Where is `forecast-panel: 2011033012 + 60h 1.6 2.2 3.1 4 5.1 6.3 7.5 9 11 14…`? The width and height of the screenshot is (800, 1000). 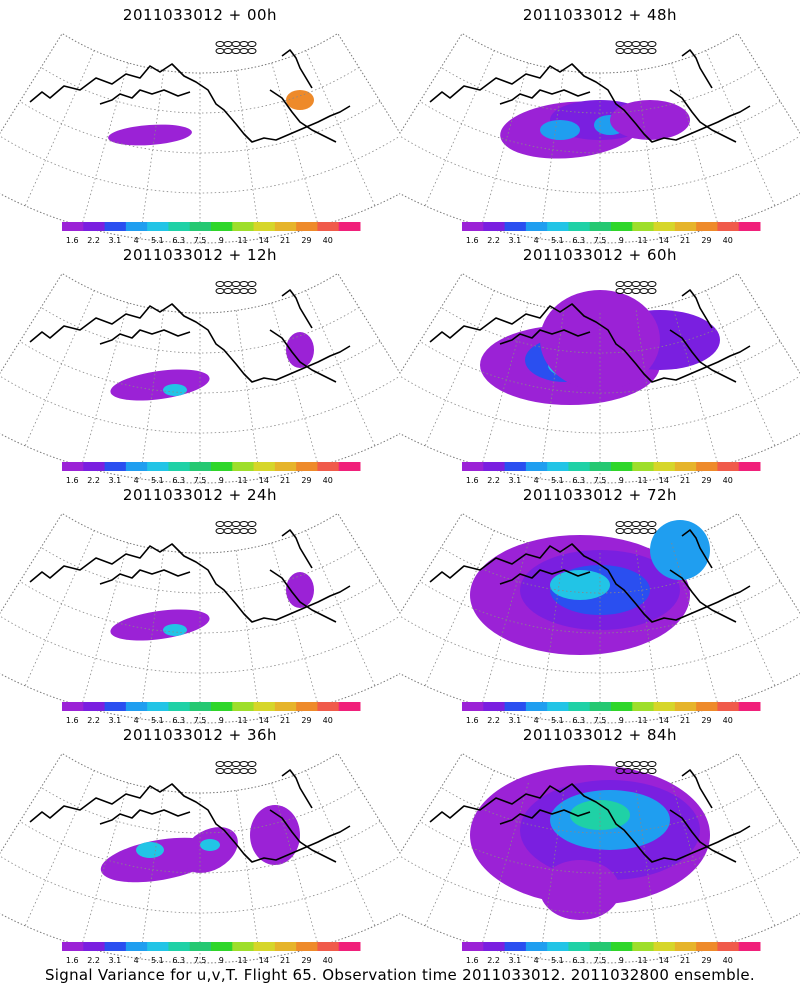
forecast-panel: 2011033012 + 60h 1.6 2.2 3.1 4 5.1 6.3 7.5 9 11 14… is located at coordinates (600, 362).